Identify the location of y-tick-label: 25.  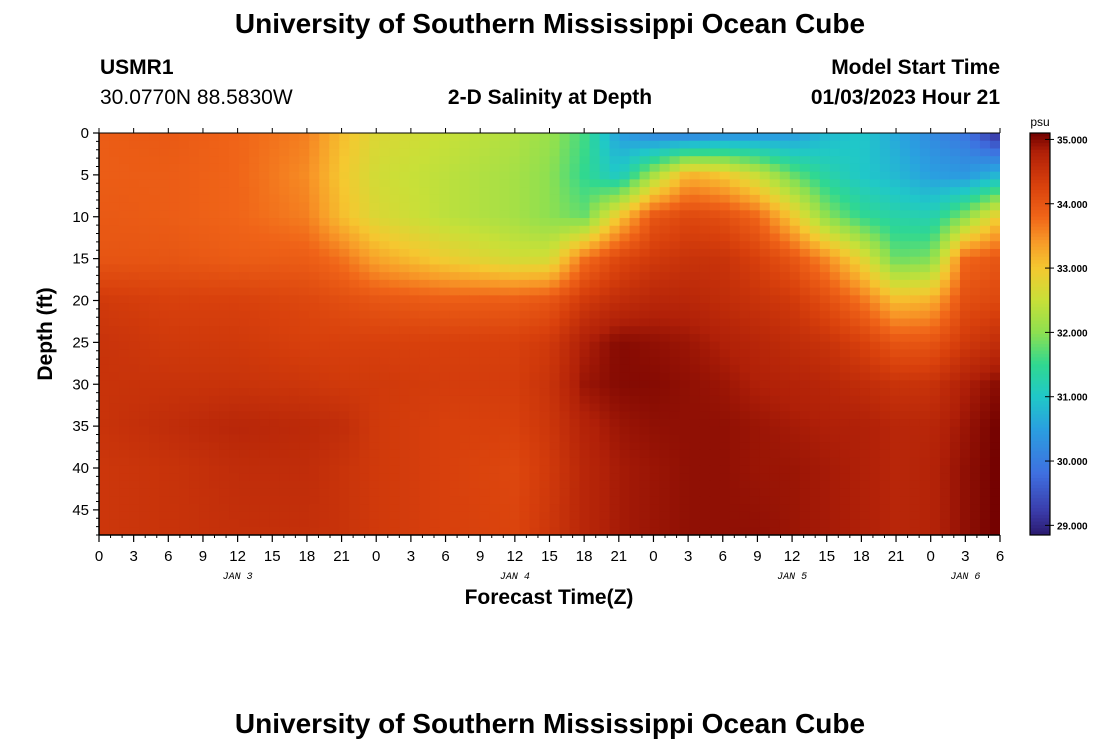
(80, 342).